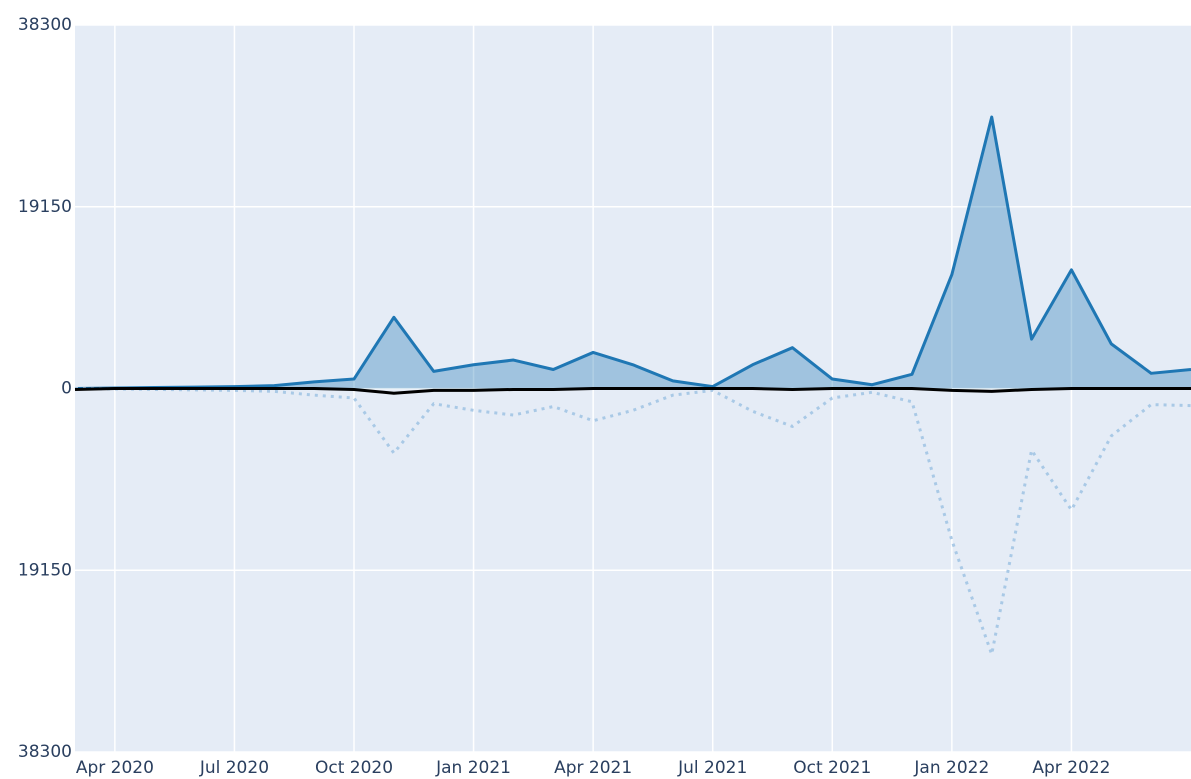  Describe the element at coordinates (66, 389) in the screenshot. I see `y-tick-label: 0` at that location.